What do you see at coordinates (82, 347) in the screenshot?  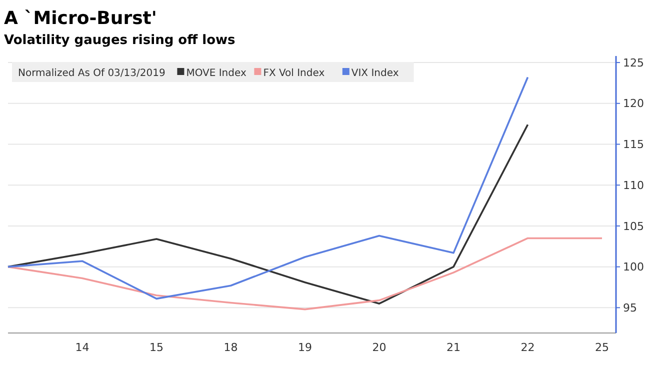 I see `x-tick-label: 14` at bounding box center [82, 347].